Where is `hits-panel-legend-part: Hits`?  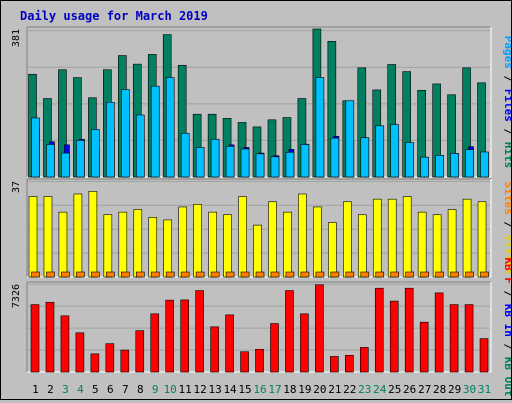 hits-panel-legend-part: Hits is located at coordinates (506, 155).